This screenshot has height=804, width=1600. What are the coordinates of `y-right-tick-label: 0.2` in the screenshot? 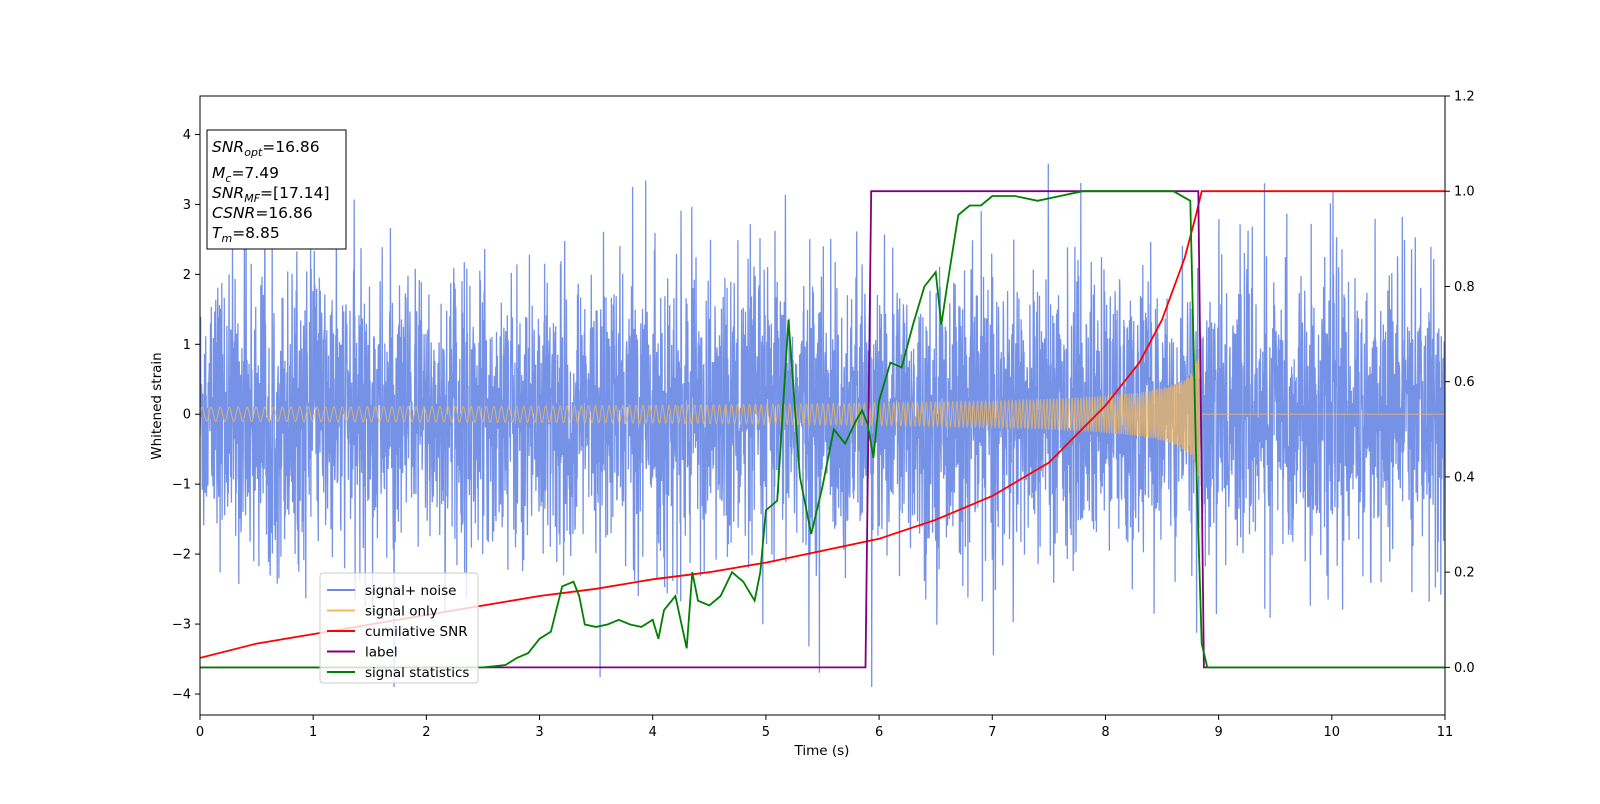 It's located at (1464, 573).